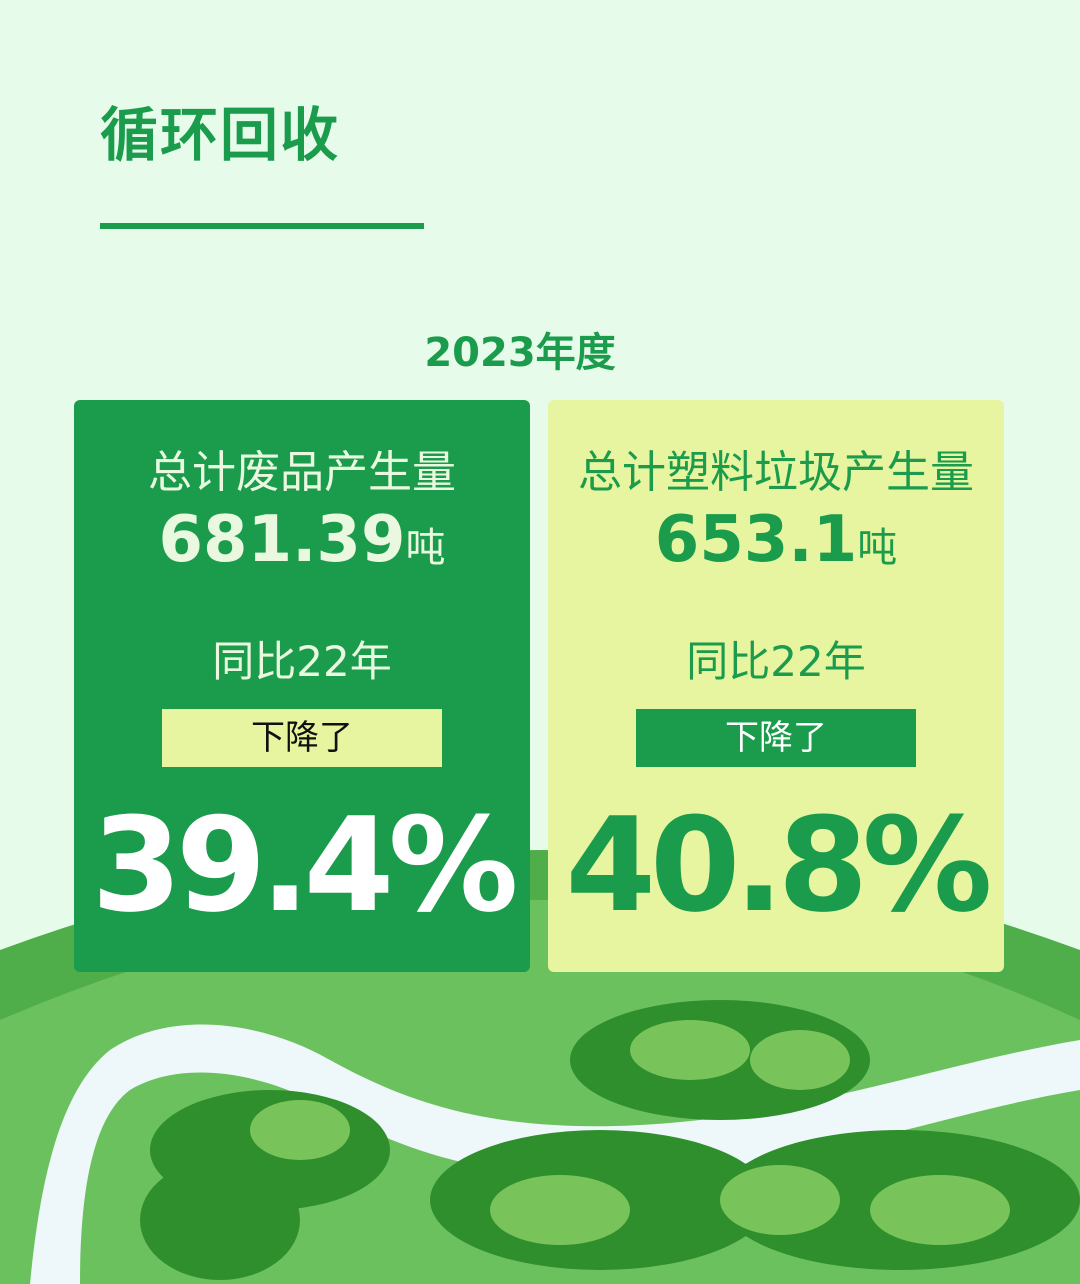  I want to click on page-title: 循环回收, so click(220, 135).